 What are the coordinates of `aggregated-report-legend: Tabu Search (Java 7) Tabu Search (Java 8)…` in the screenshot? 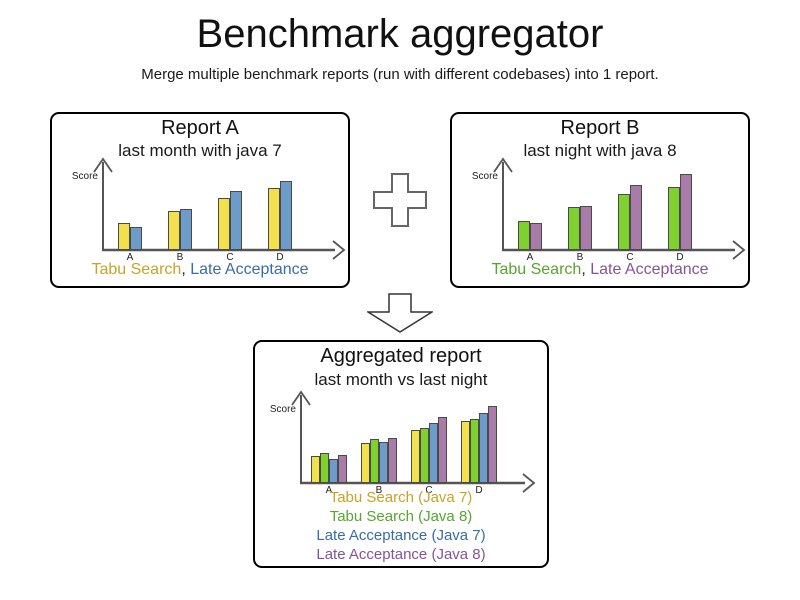 It's located at (401, 526).